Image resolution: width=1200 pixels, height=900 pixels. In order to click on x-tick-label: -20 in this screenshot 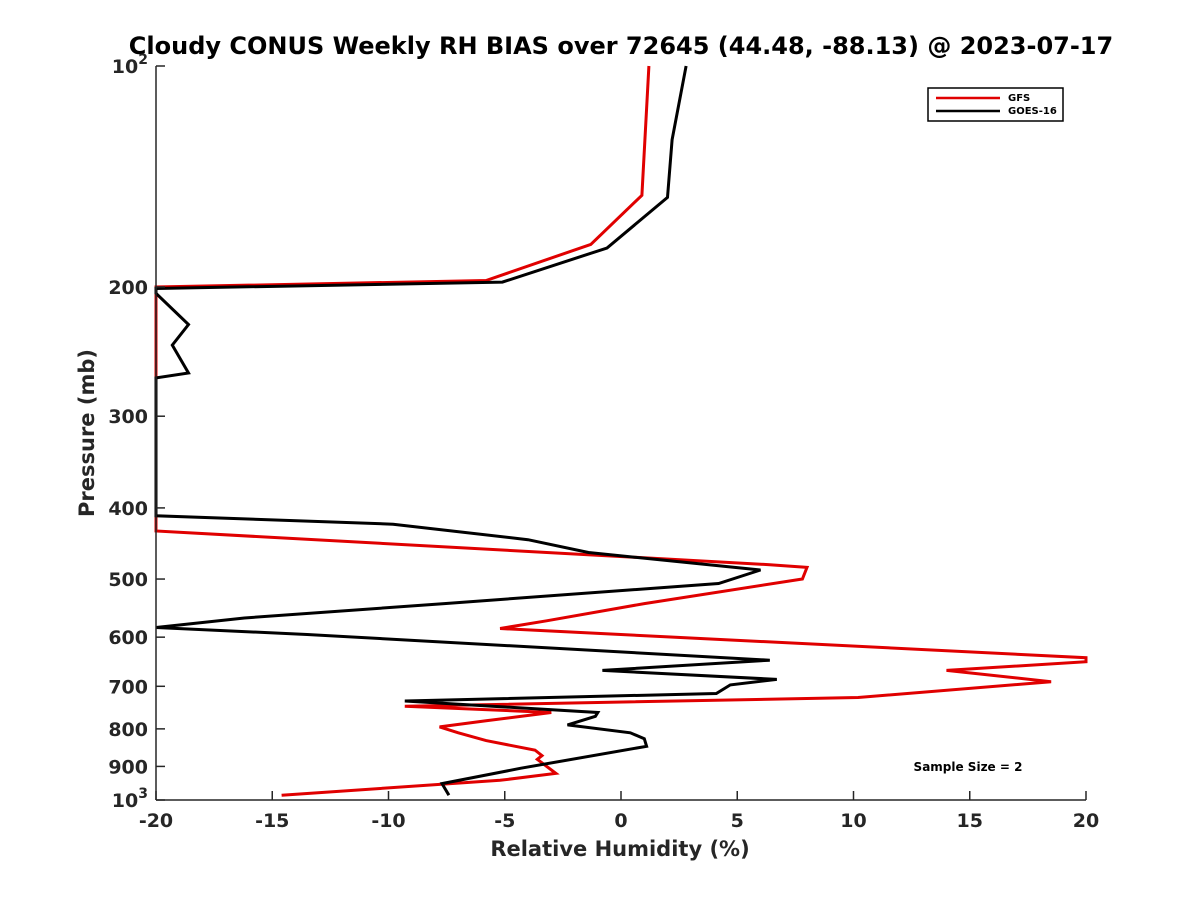, I will do `click(156, 821)`.